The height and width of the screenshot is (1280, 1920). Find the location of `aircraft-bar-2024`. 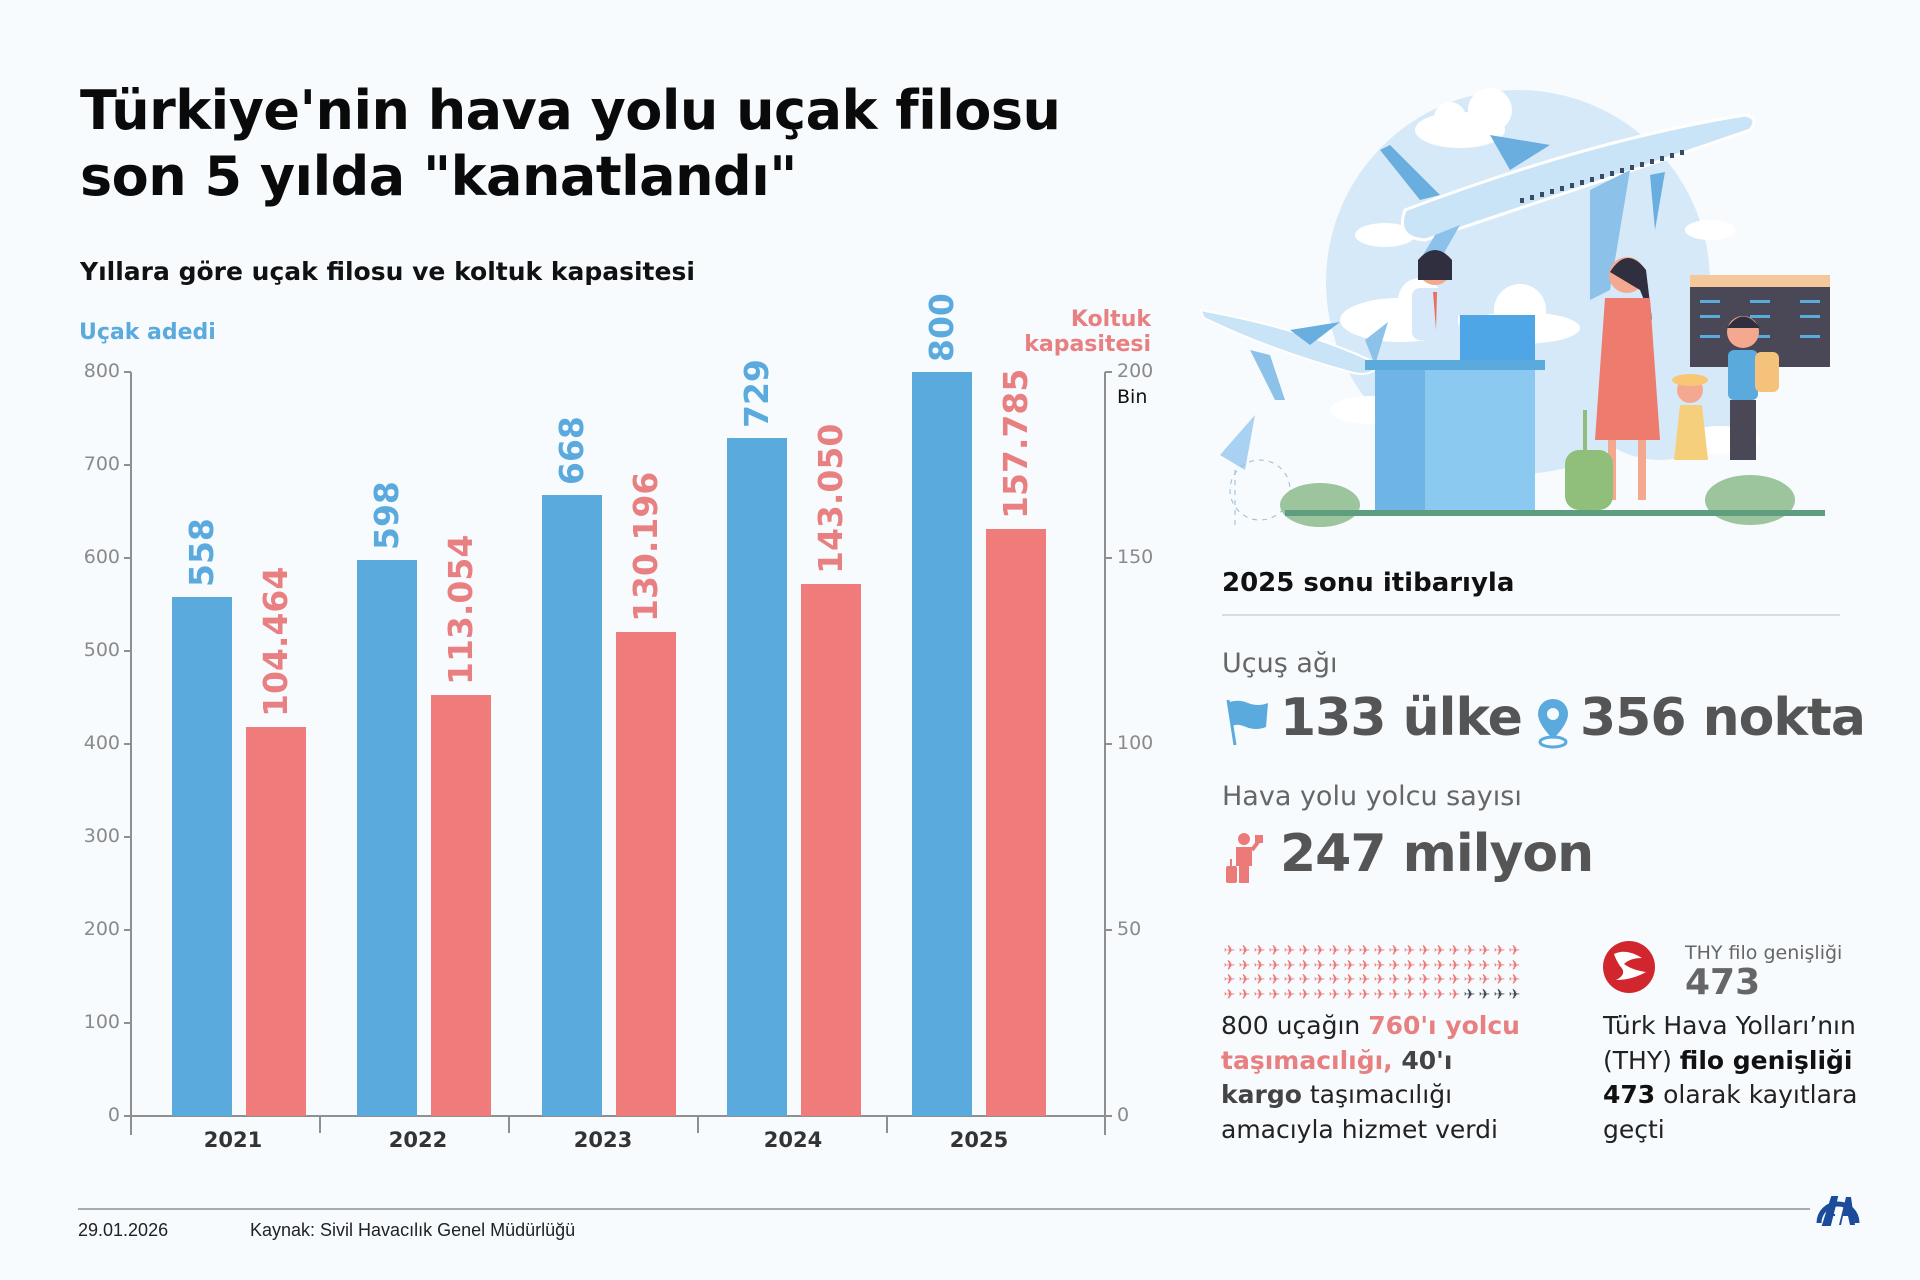

aircraft-bar-2024 is located at coordinates (757, 777).